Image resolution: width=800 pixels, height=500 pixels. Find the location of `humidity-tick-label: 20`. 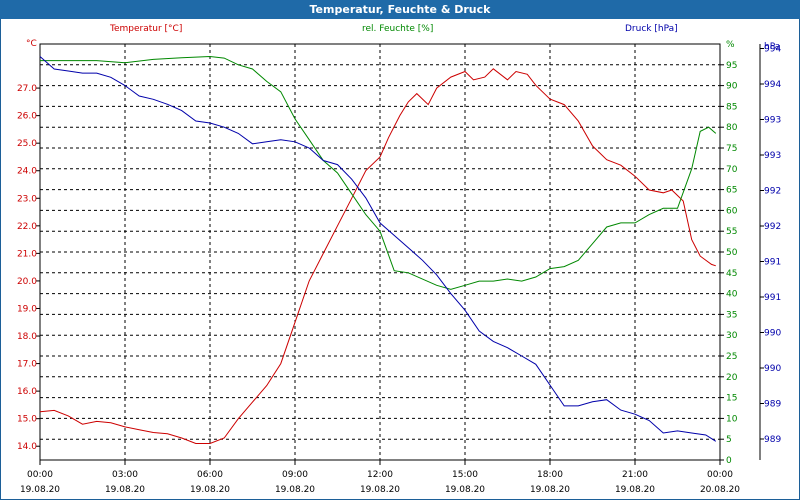

humidity-tick-label: 20 is located at coordinates (732, 378).